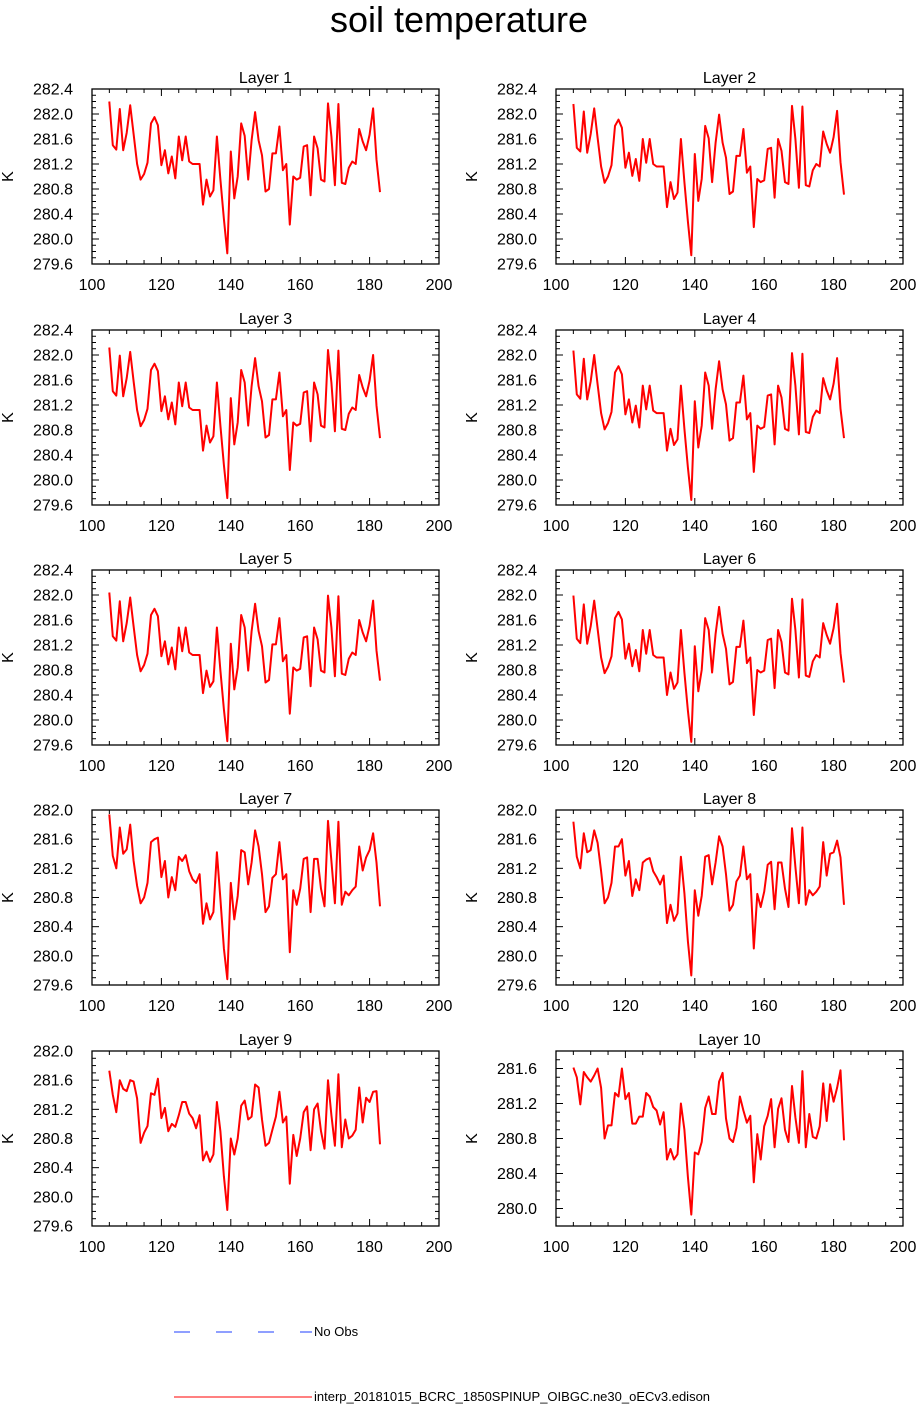 This screenshot has height=1407, width=918. I want to click on legend-swatch-solid, so click(243, 1397).